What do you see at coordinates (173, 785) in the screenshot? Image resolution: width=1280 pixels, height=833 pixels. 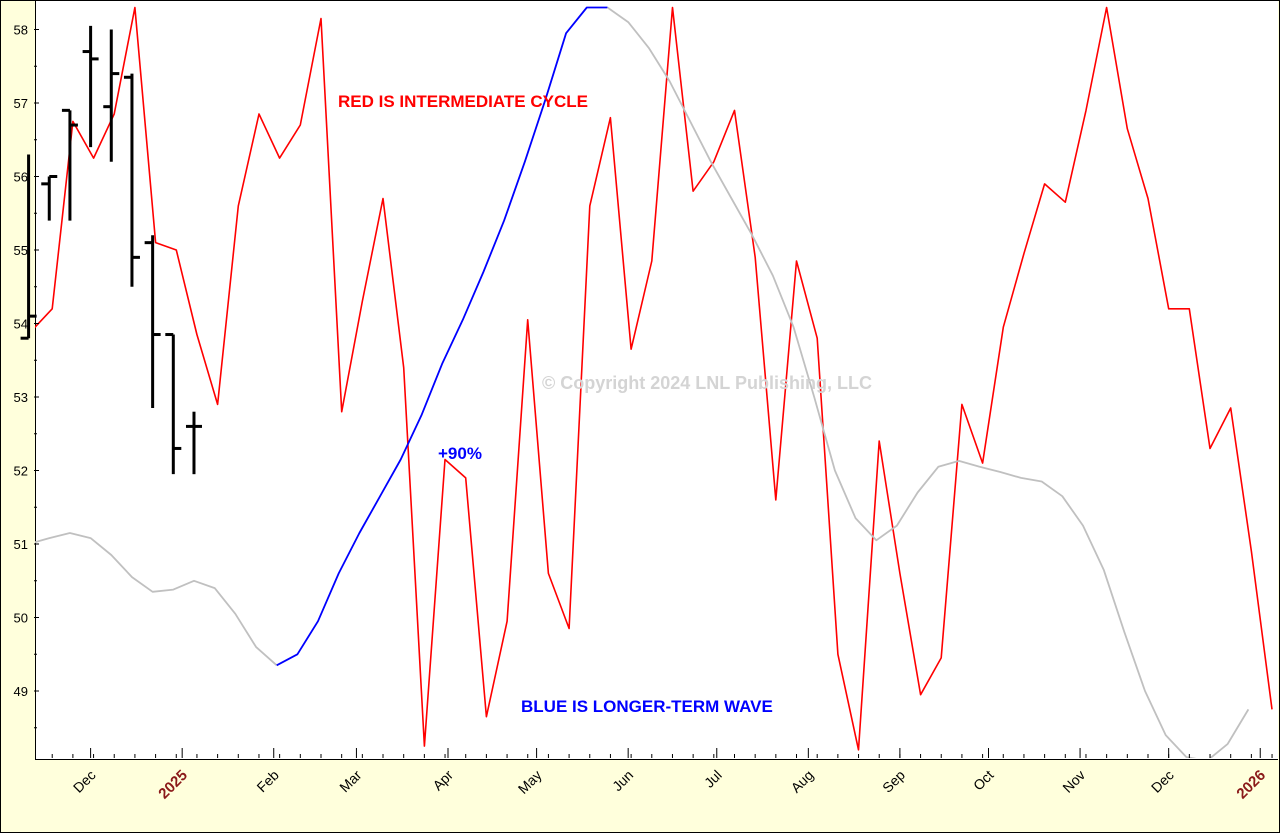 I see `x-tick-label-year: 2025` at bounding box center [173, 785].